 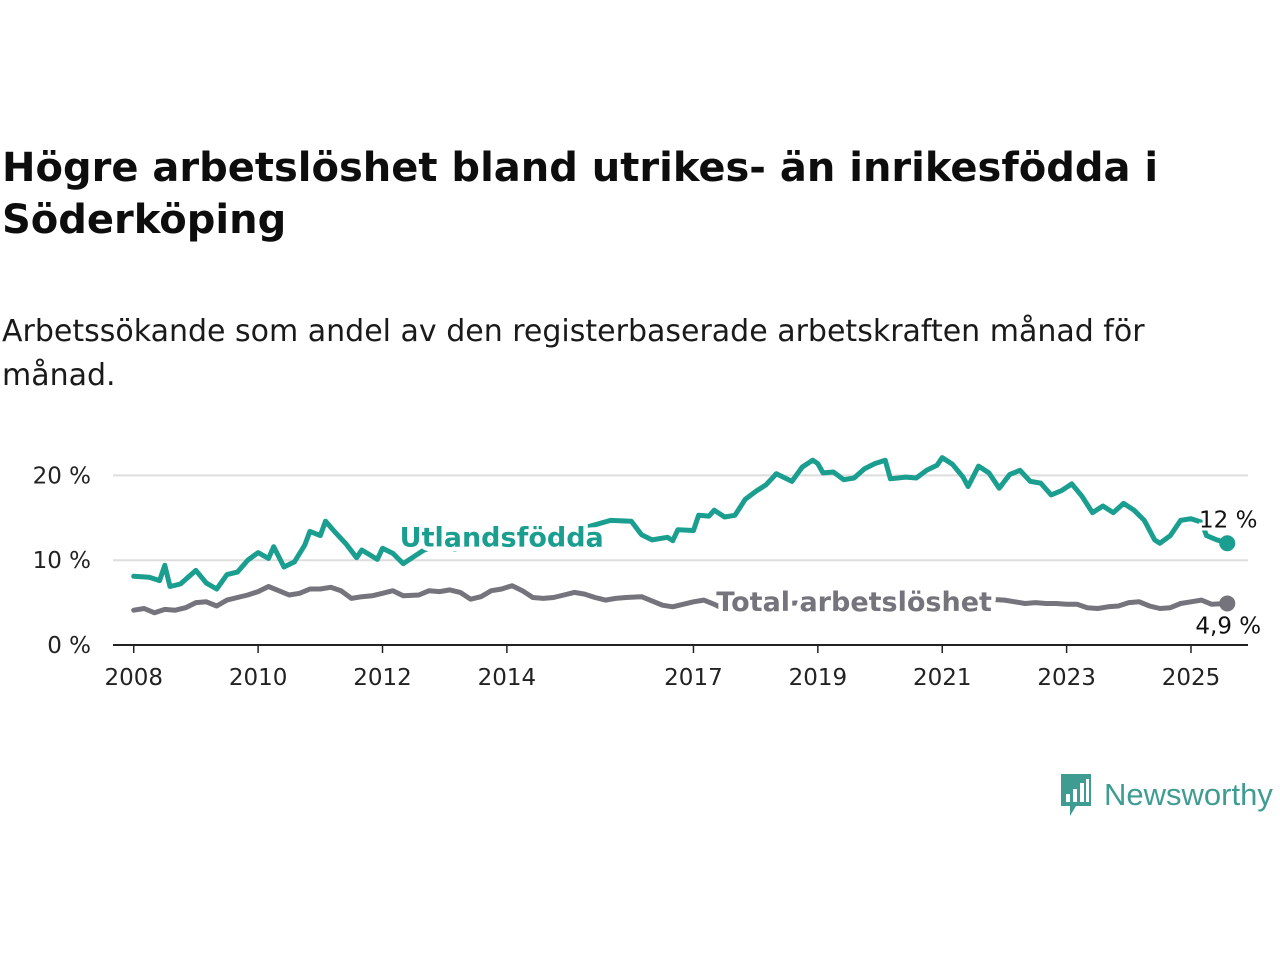 What do you see at coordinates (942, 678) in the screenshot?
I see `x-tick-label: 2021` at bounding box center [942, 678].